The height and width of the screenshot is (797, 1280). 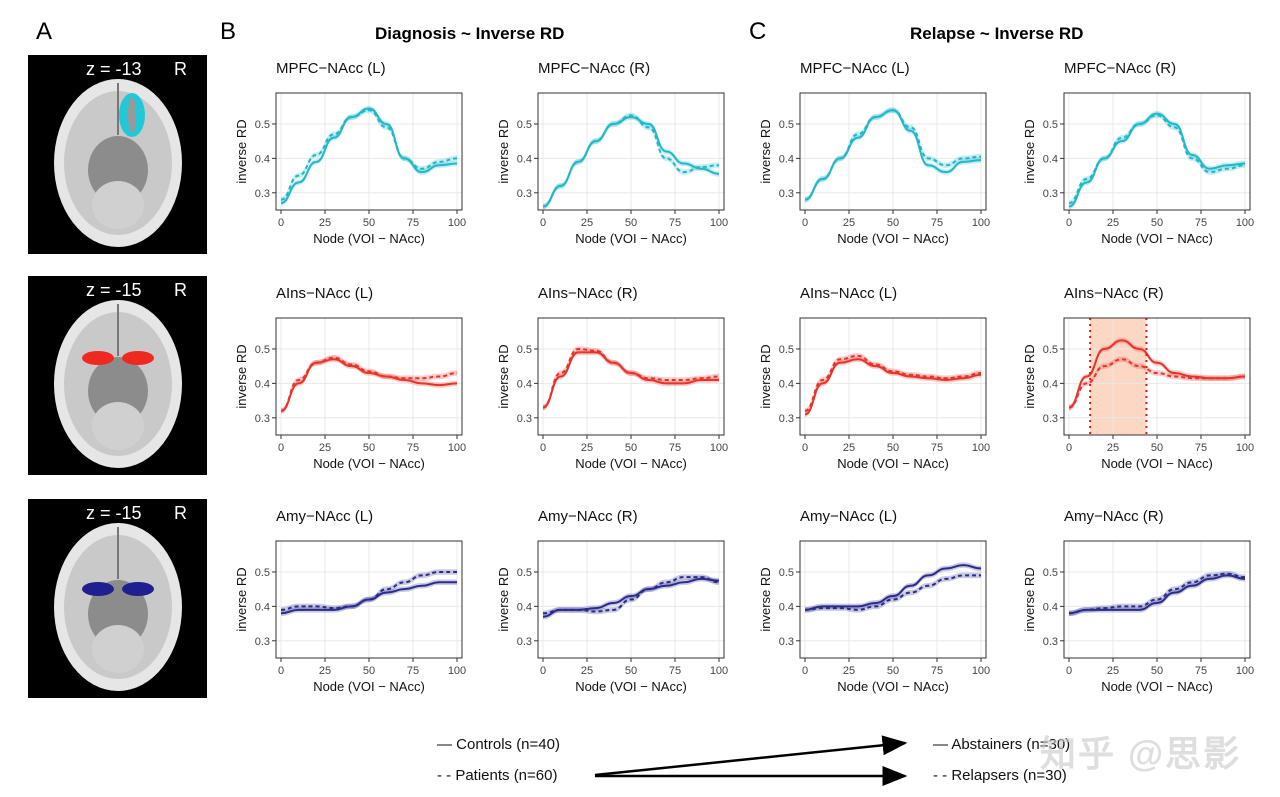 I want to click on legend-relapsers: - - Relapsers (n=30), so click(x=1000, y=775).